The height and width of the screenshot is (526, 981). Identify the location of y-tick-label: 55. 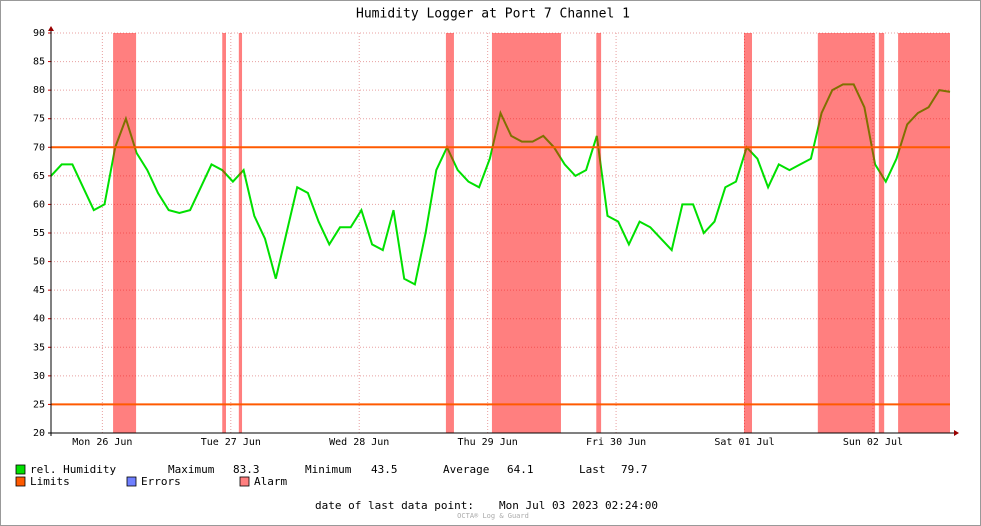
(39, 233).